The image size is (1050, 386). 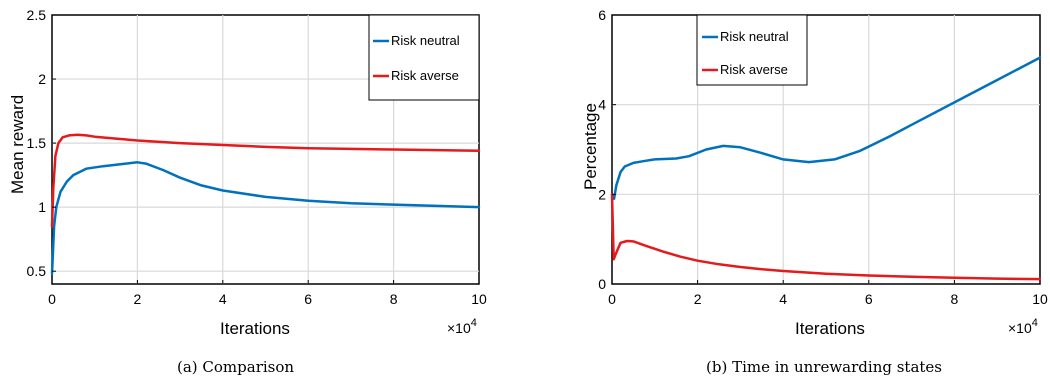 I want to click on caption-b: (b) Time in unrewarding states, so click(x=824, y=367).